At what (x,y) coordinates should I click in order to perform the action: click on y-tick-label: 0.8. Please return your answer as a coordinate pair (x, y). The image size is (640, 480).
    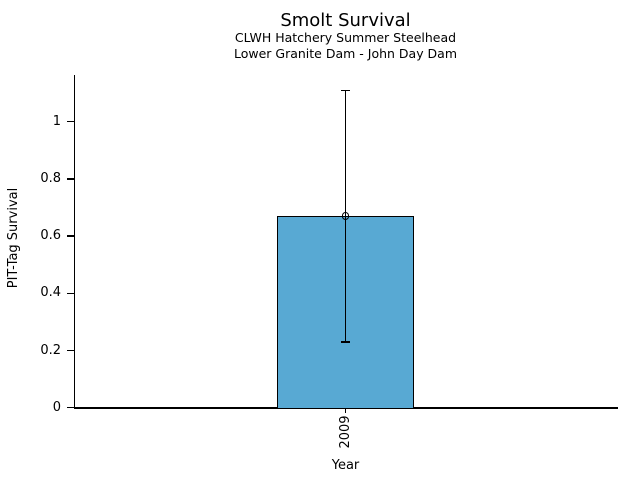
    Looking at the image, I should click on (50, 178).